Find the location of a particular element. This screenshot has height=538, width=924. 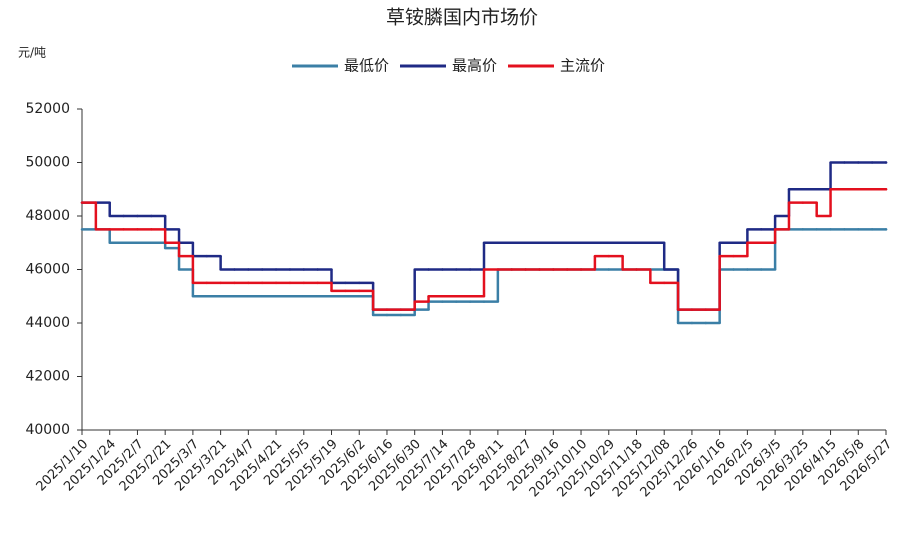

legend-label: 最低价 is located at coordinates (366, 66).